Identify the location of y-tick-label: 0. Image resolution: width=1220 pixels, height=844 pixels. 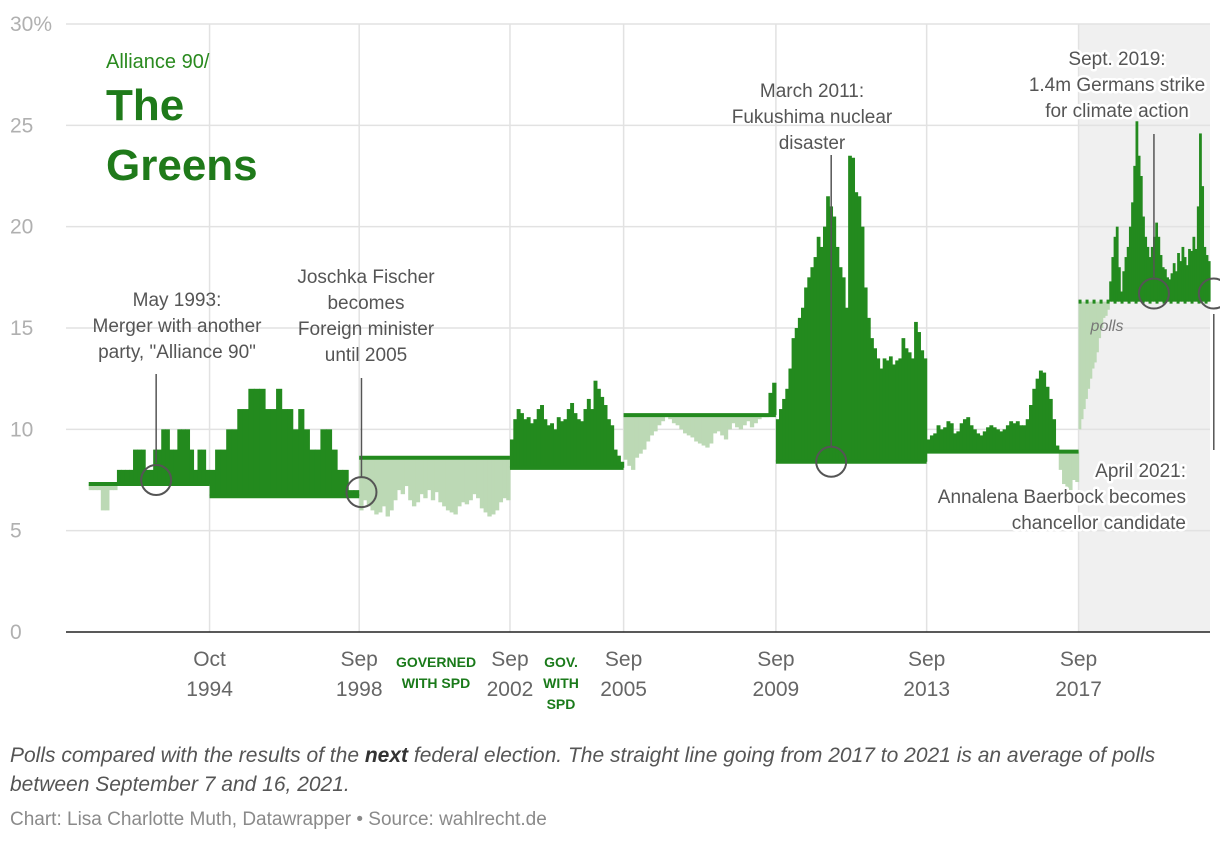
(16, 632).